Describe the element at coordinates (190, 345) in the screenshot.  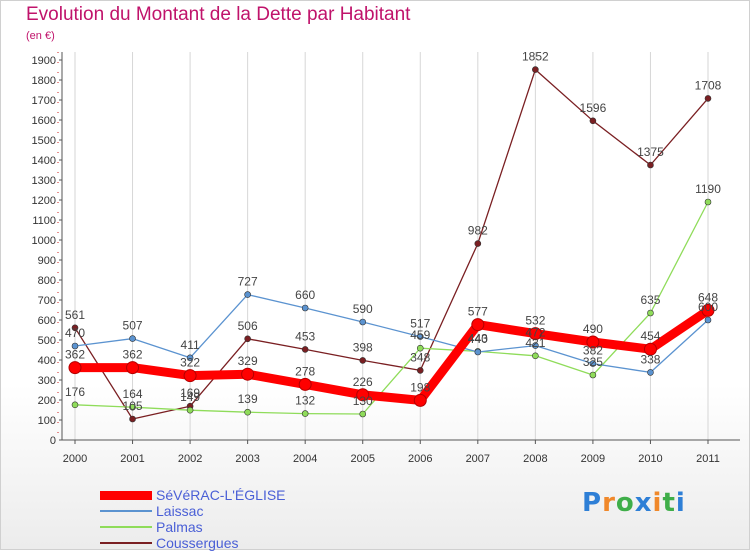
I see `data-label-laissac: 411` at that location.